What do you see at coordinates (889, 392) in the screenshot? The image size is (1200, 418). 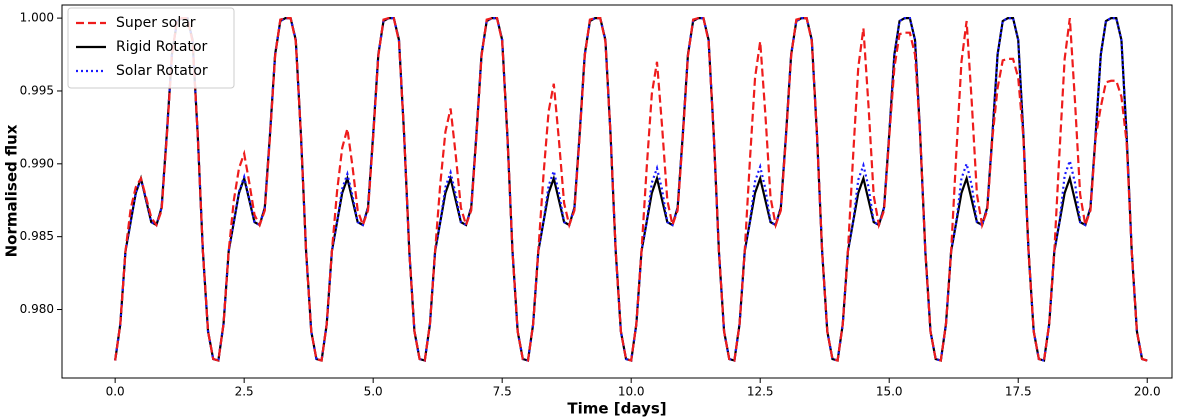 I see `x-tick-label: 15.0` at bounding box center [889, 392].